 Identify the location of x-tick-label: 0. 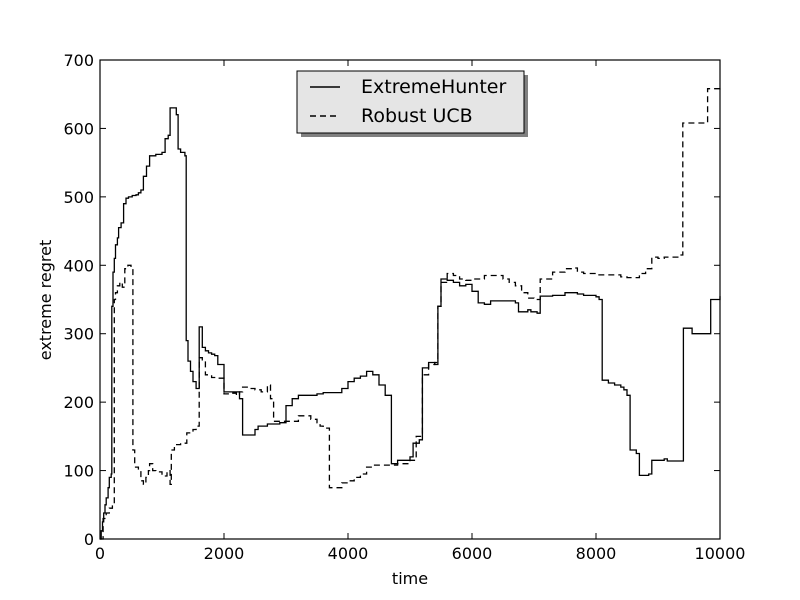
(100, 553).